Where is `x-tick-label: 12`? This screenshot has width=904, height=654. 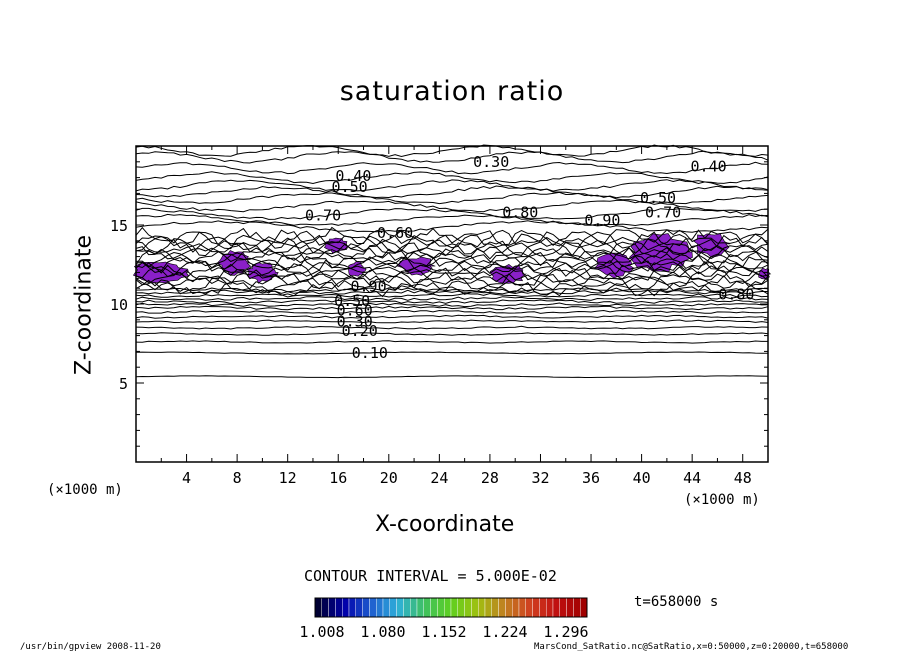
x-tick-label: 12 is located at coordinates (288, 478).